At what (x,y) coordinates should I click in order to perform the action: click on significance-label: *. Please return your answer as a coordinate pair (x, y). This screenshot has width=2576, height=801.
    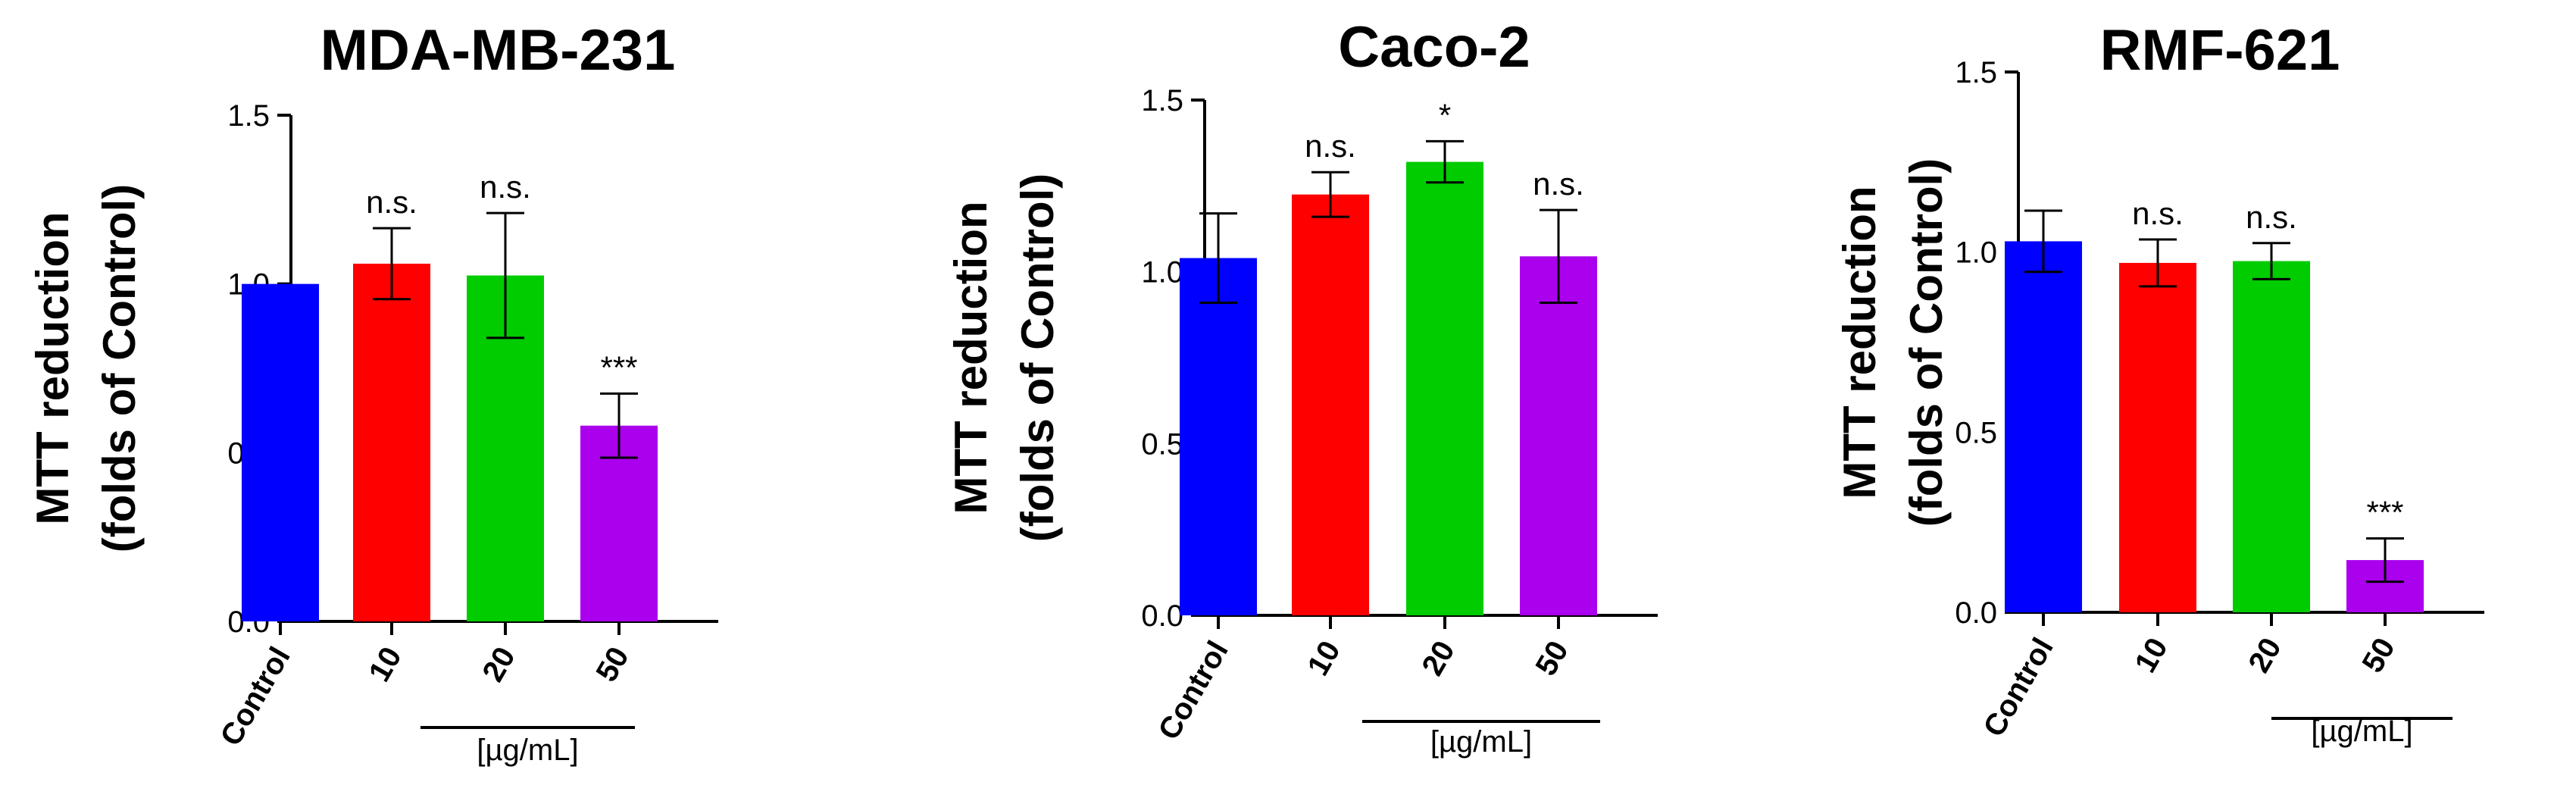
    Looking at the image, I should click on (1445, 115).